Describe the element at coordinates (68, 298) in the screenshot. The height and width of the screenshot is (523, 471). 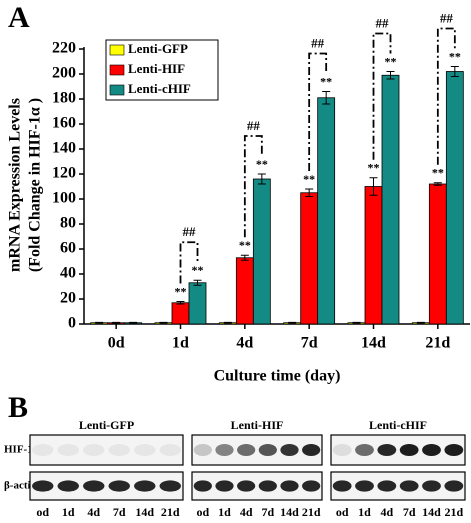
I see `y-tick-label: 20` at that location.